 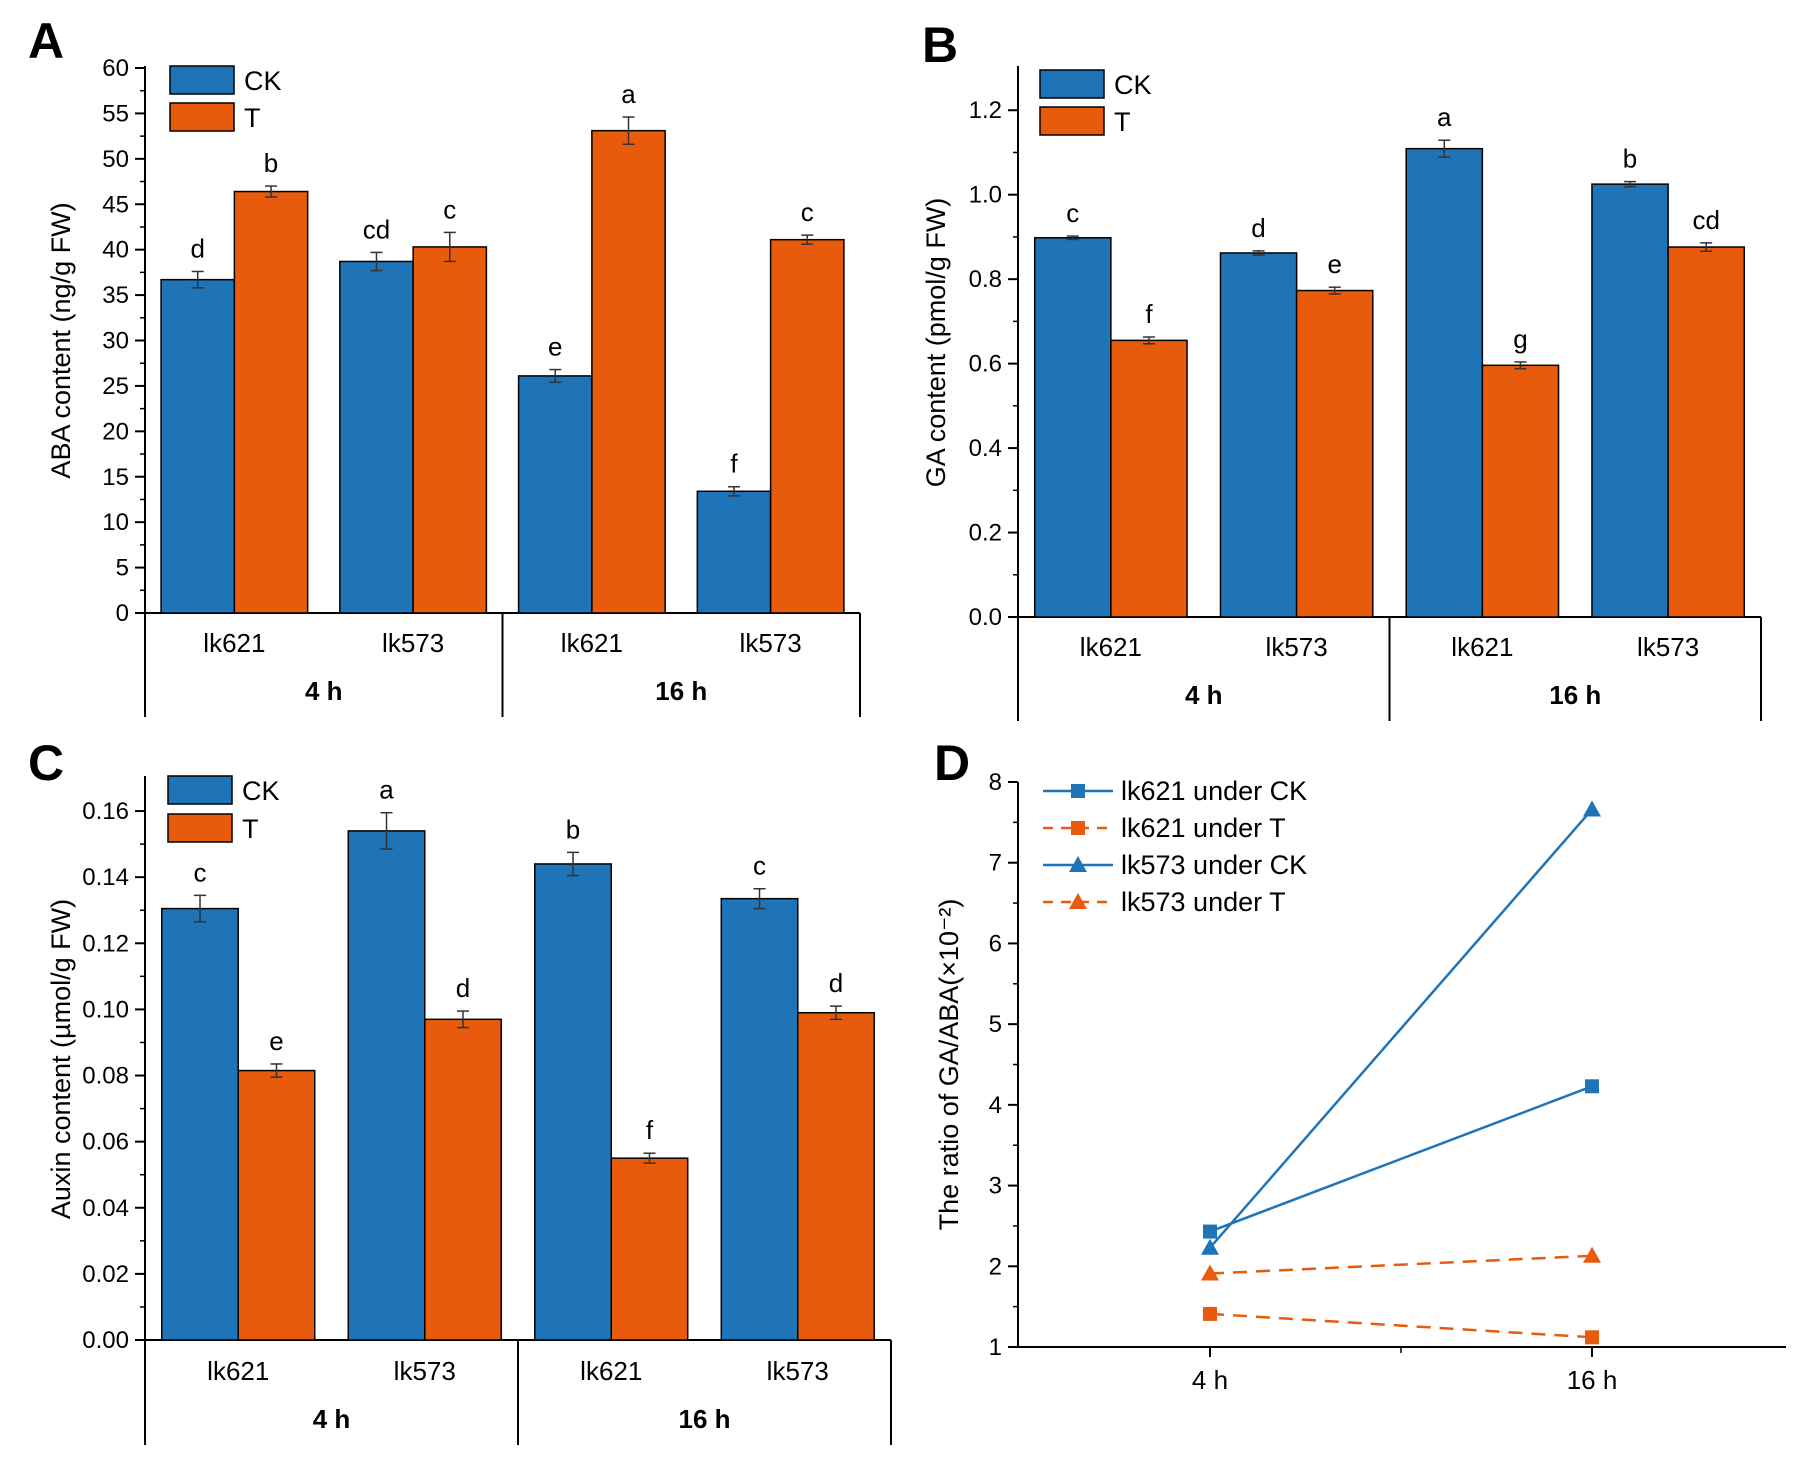 I want to click on y-tick-label: 0.06, so click(x=105, y=1142).